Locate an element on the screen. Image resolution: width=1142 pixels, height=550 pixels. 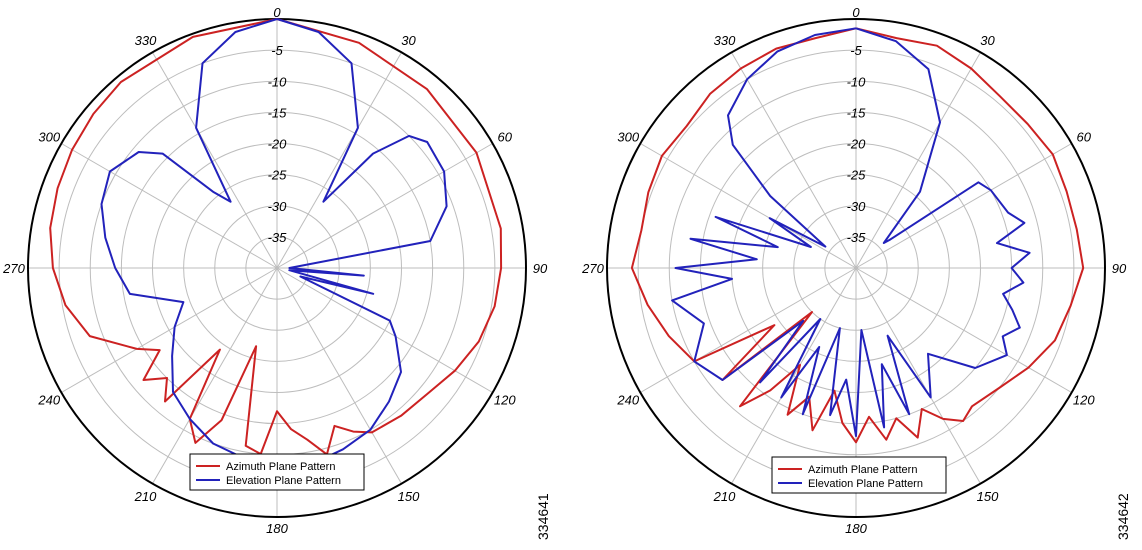
figure-id: 334642 is located at coordinates (1123, 516).